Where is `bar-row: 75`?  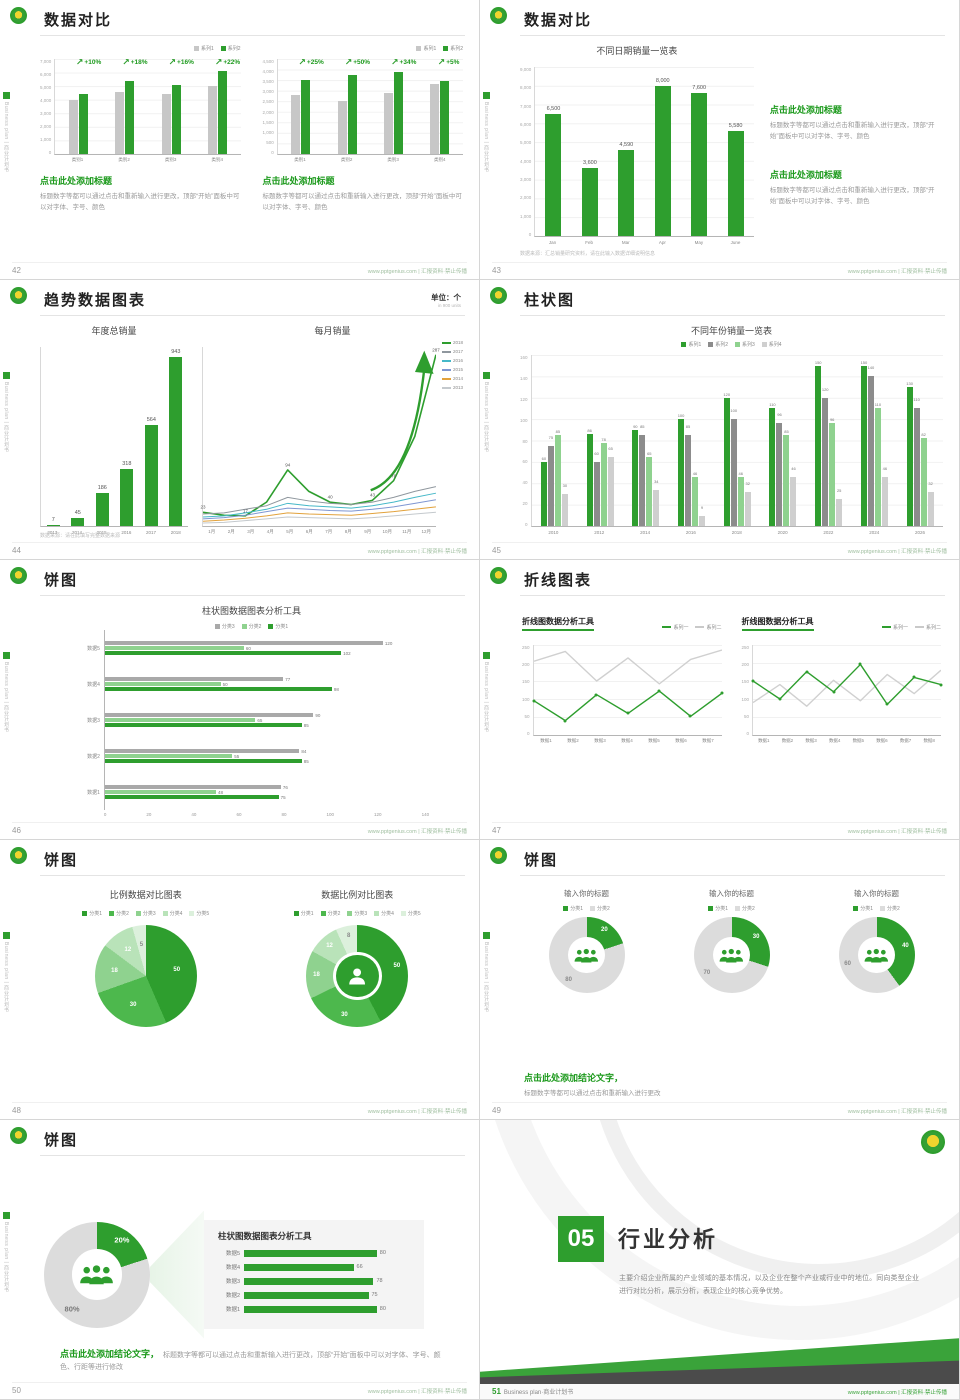 bar-row: 75 is located at coordinates (266, 797).